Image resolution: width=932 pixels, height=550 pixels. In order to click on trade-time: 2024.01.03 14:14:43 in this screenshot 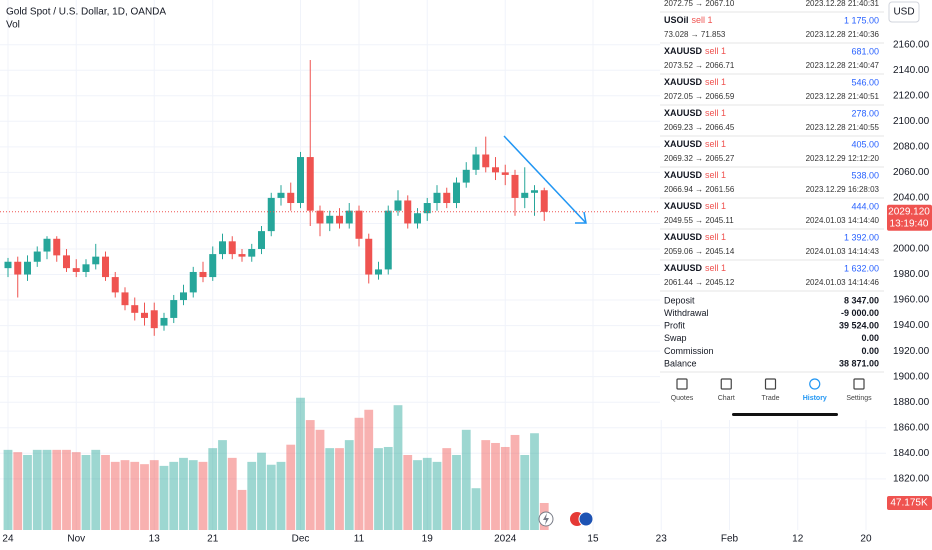, I will do `click(843, 251)`.